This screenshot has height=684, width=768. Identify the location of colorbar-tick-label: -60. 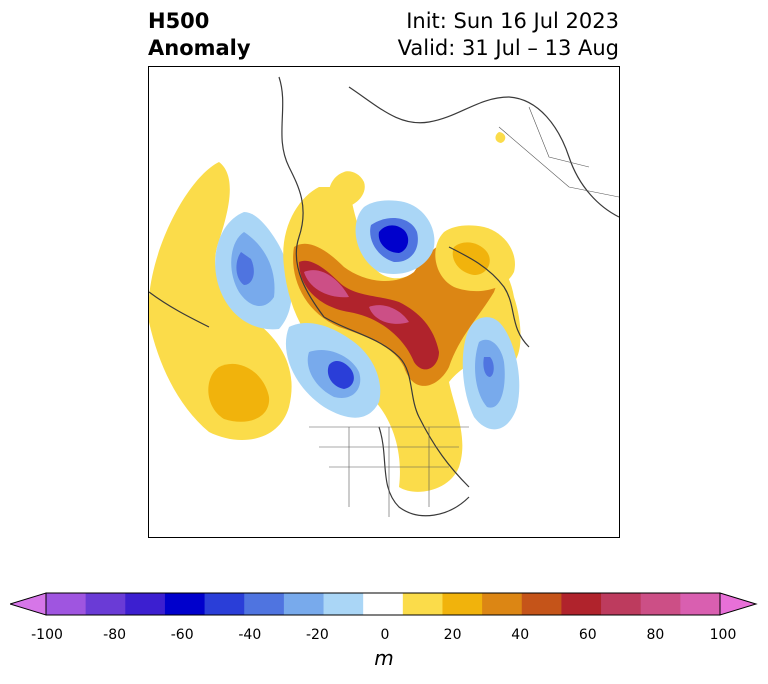
(182, 635).